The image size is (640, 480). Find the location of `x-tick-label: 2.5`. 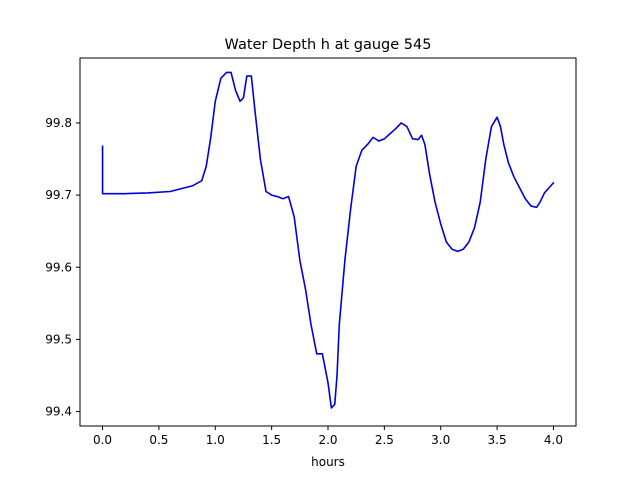

x-tick-label: 2.5 is located at coordinates (384, 440).